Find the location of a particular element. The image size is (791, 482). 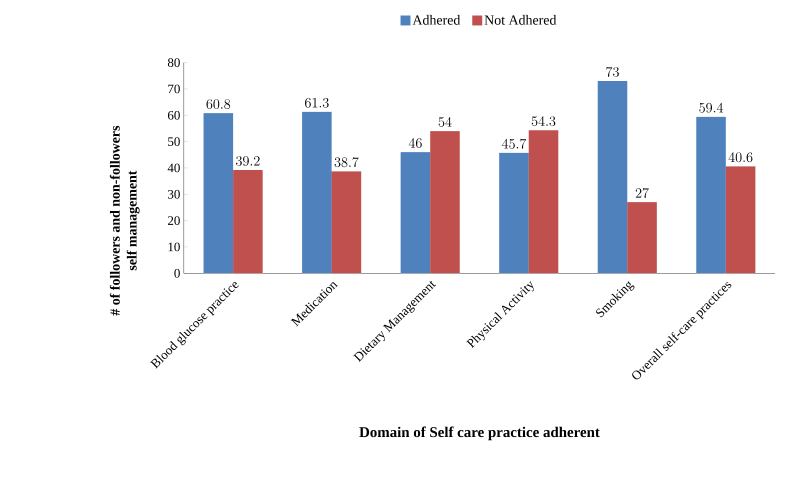

y-tick-label: 50 is located at coordinates (174, 141).